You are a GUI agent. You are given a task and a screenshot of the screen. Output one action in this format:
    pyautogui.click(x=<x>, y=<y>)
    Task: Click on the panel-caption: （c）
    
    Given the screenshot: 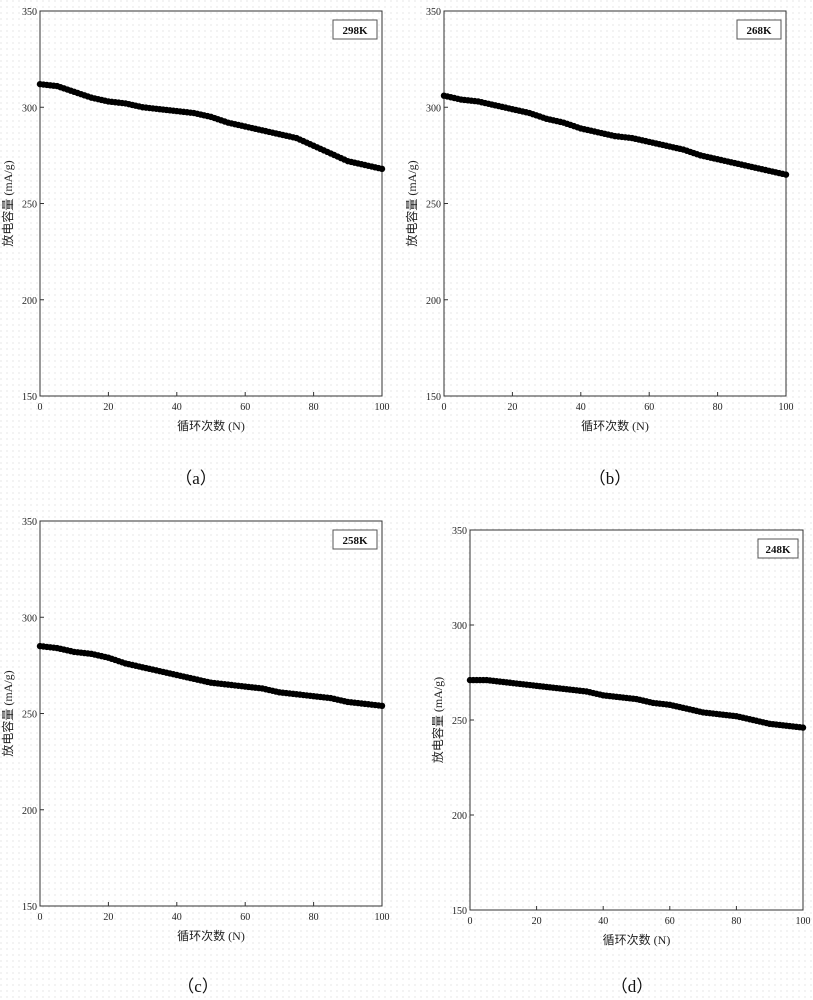 What is the action you would take?
    pyautogui.click(x=198, y=986)
    